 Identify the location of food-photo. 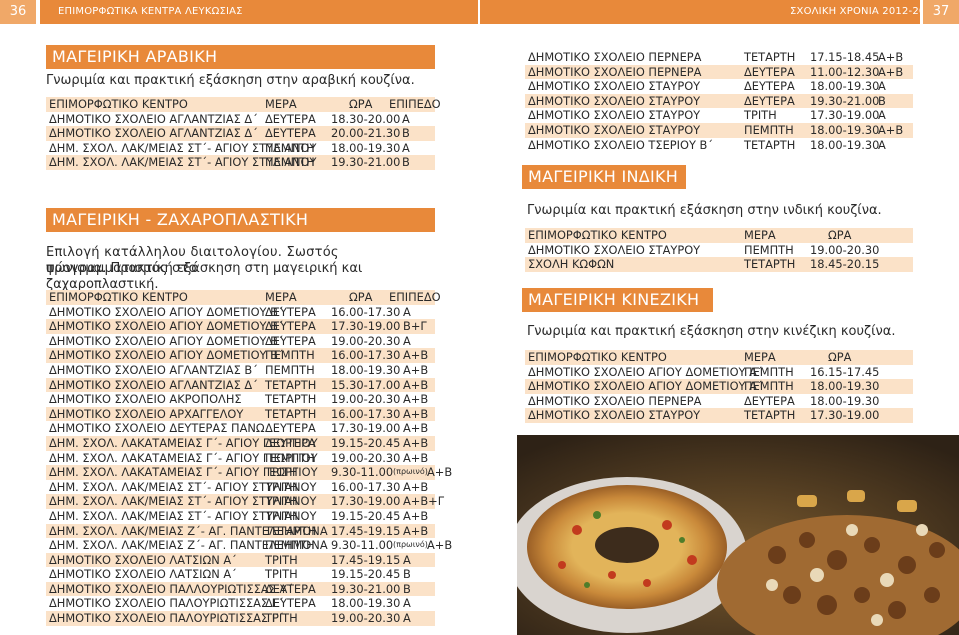
(738, 535).